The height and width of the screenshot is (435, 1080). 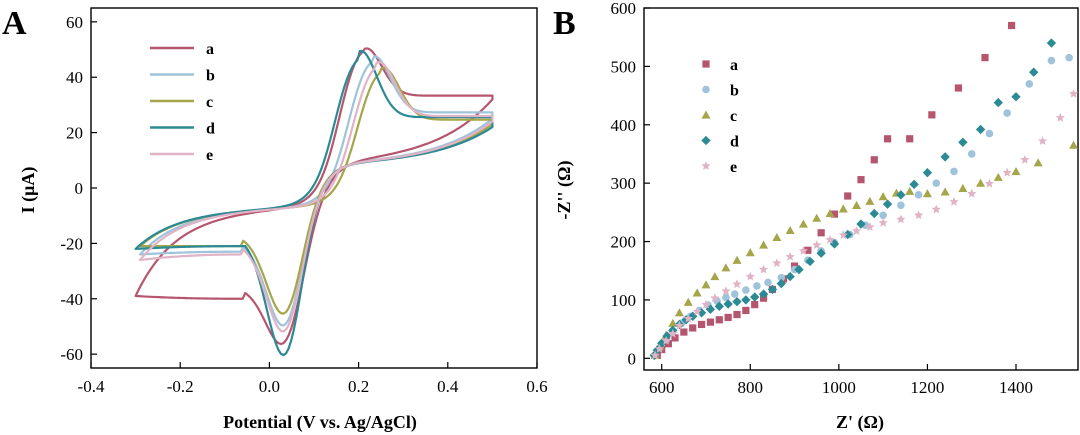 What do you see at coordinates (706, 89) in the screenshot?
I see `eis-legend-marker-b` at bounding box center [706, 89].